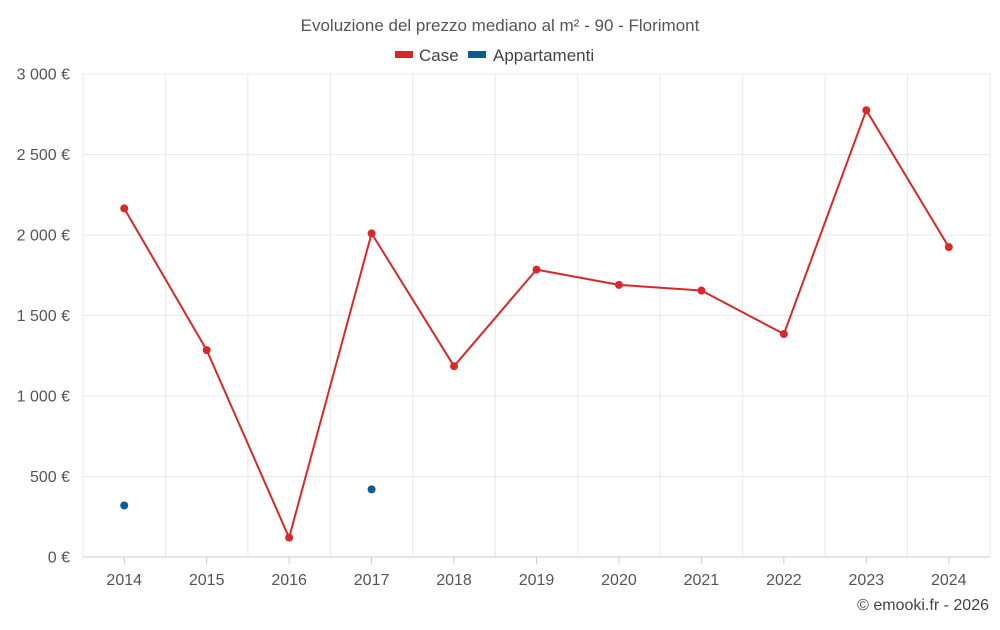  What do you see at coordinates (404, 54) in the screenshot?
I see `legend-swatch-case` at bounding box center [404, 54].